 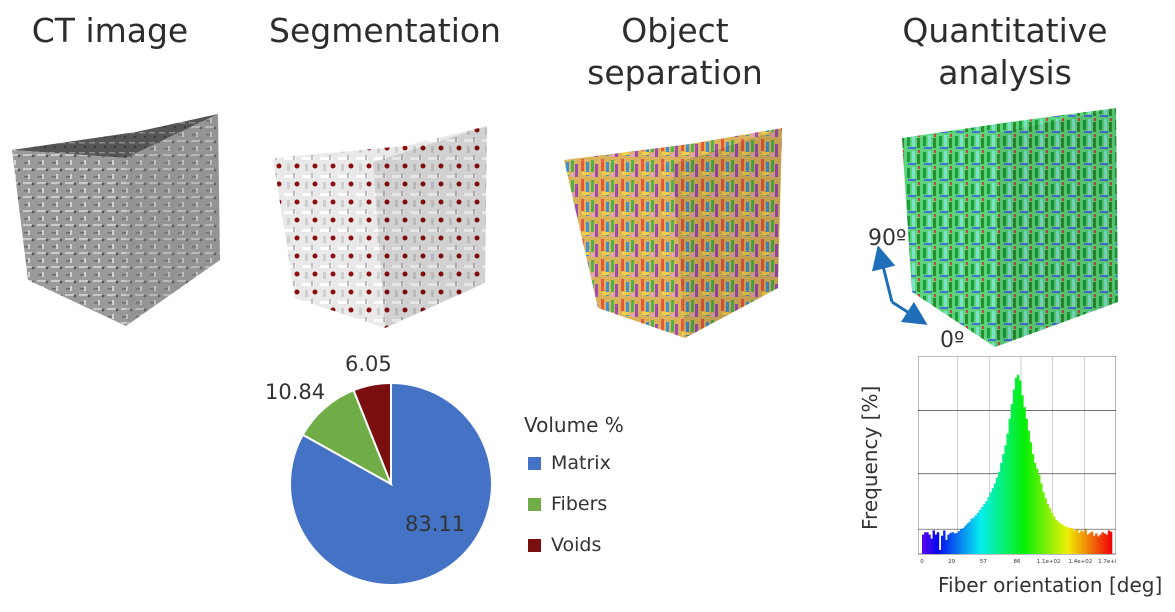 I want to click on histogram-x-tick-label: 29, so click(x=951, y=562).